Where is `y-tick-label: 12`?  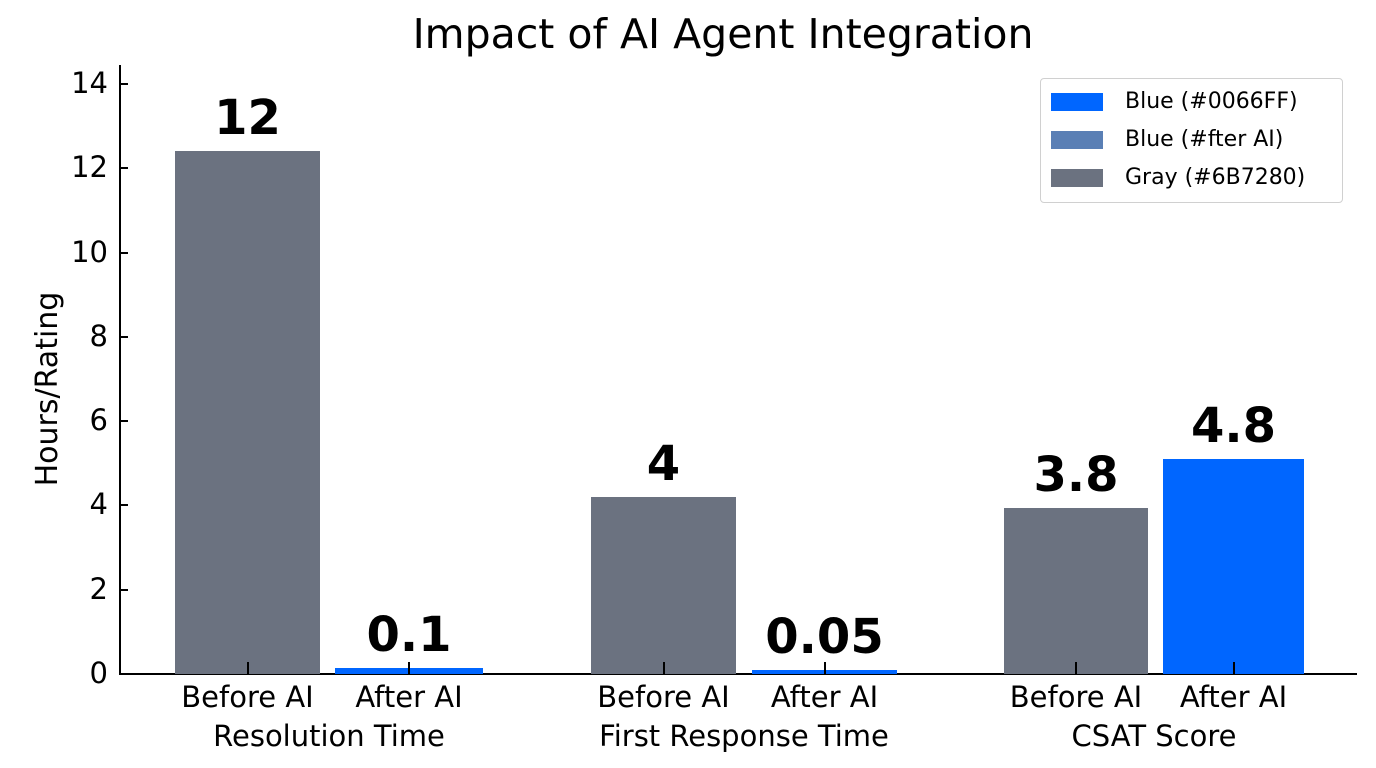
y-tick-label: 12 is located at coordinates (89, 167).